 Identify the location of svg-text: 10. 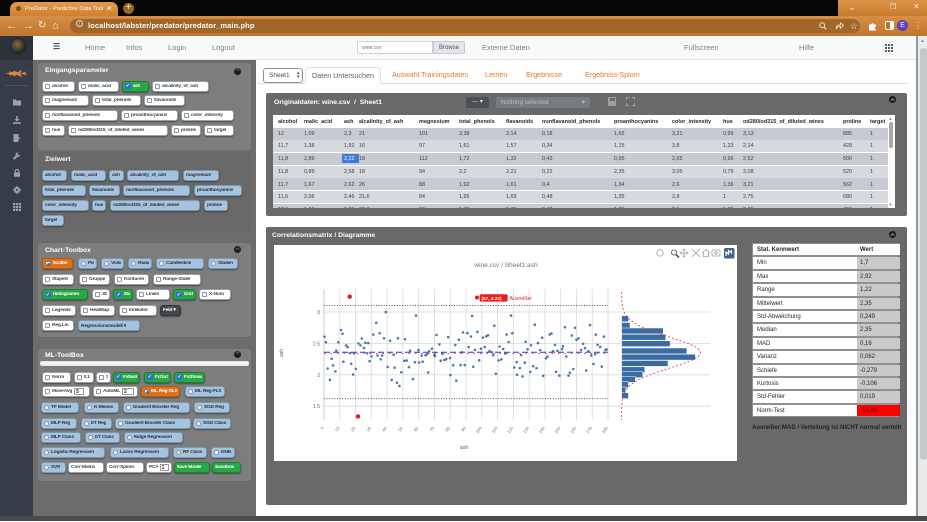
(337, 428).